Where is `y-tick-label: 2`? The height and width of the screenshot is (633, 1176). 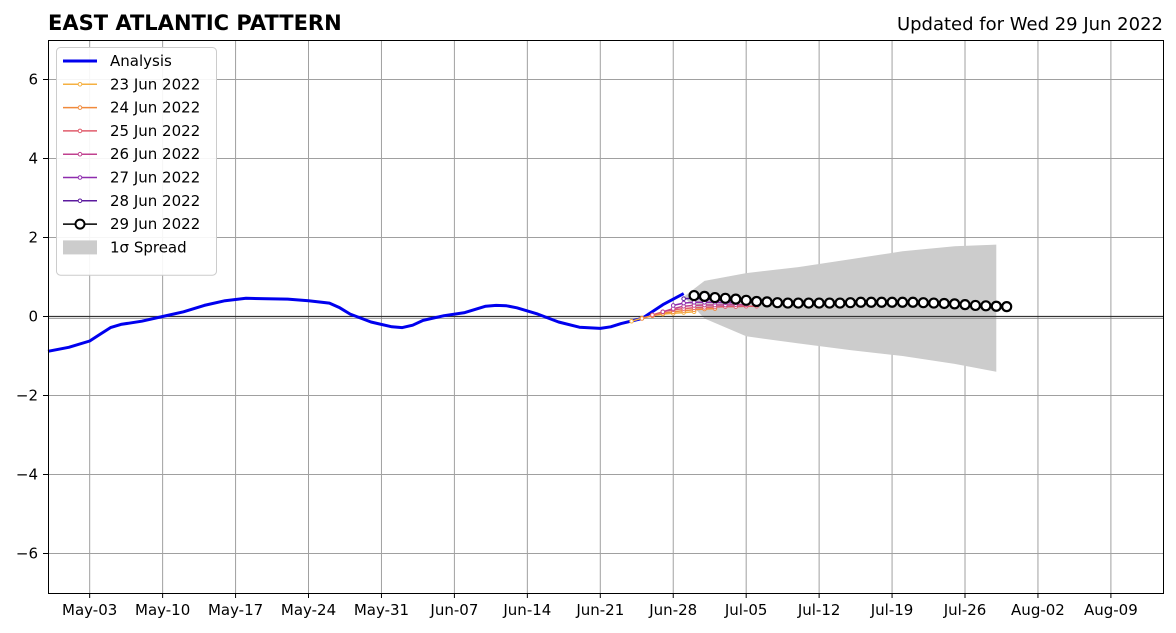
y-tick-label: 2 is located at coordinates (33, 238).